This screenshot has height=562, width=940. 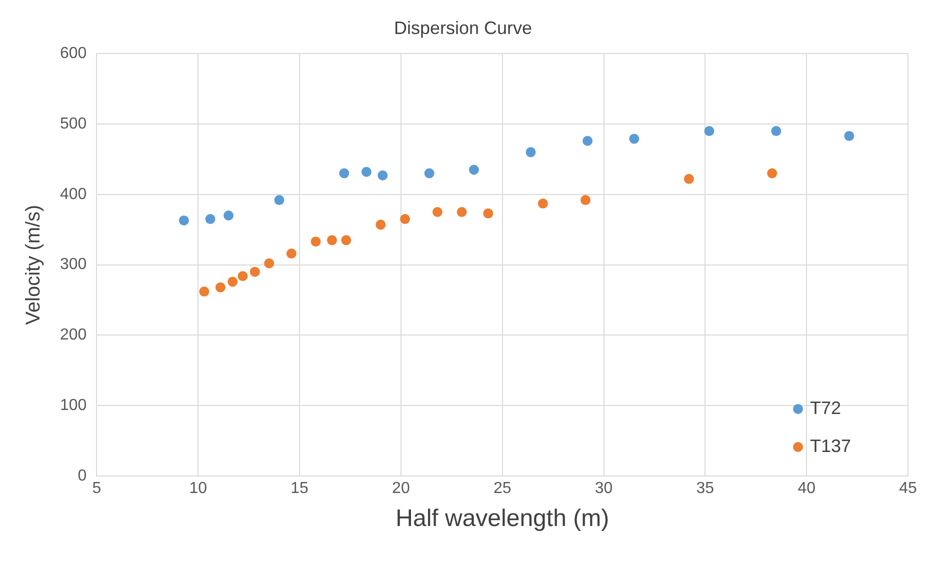 I want to click on x-tick-label: 25, so click(x=502, y=489).